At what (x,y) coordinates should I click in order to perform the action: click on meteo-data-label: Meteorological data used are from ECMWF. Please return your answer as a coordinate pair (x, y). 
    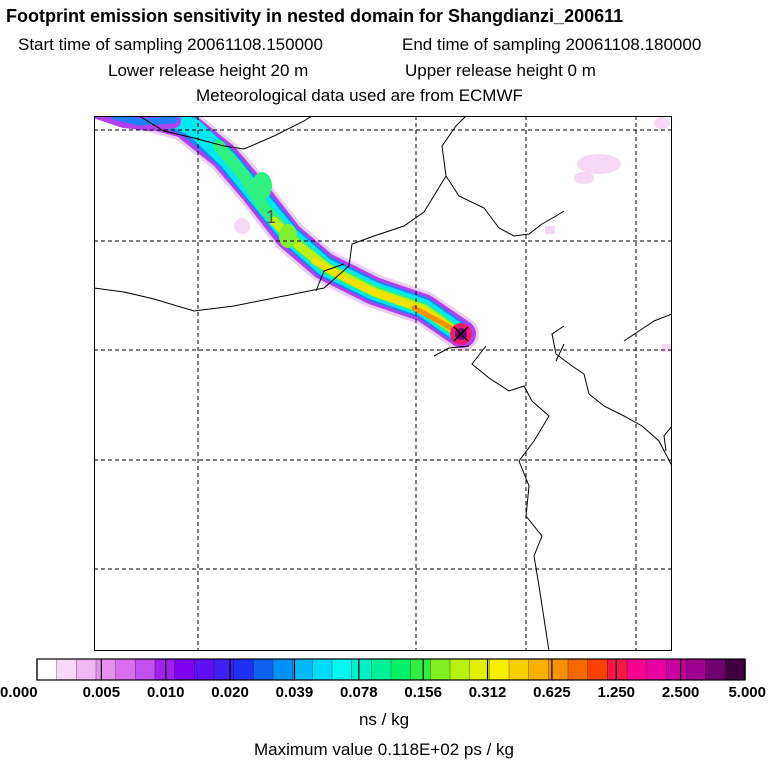
    Looking at the image, I should click on (359, 95).